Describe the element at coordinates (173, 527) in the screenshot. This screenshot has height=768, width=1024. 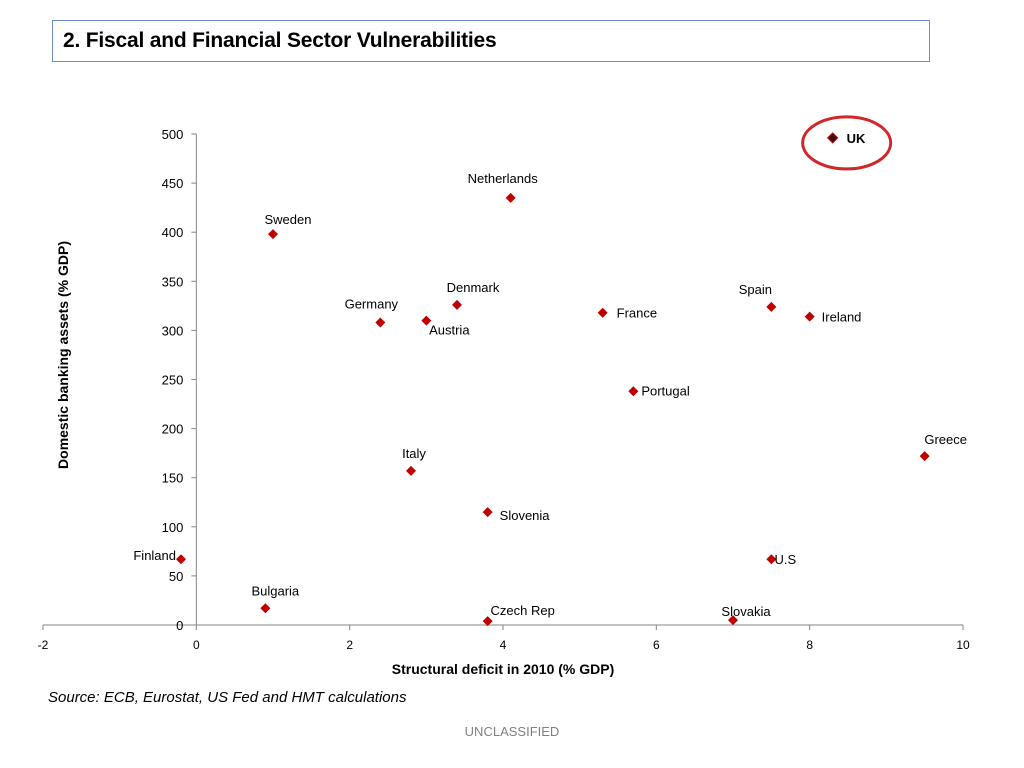
I see `y-tick-label: 100` at that location.